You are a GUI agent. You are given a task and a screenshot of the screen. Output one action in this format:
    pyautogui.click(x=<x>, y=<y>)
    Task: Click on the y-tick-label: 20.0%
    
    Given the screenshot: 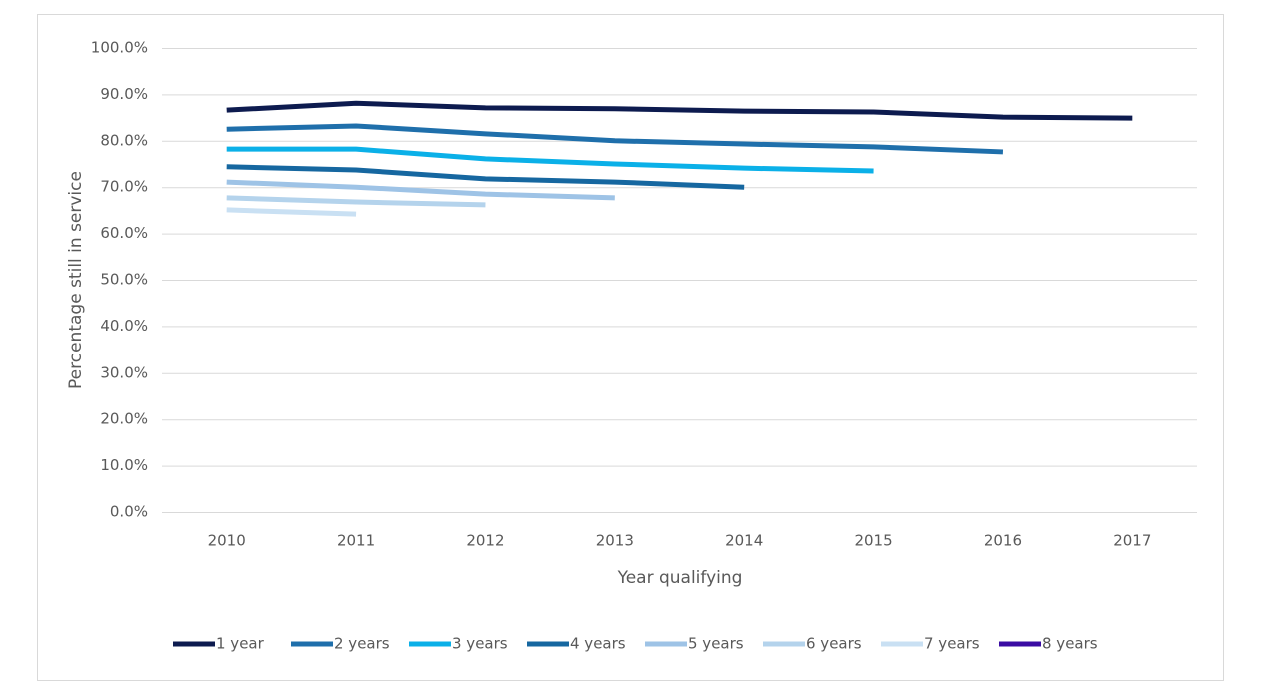 What is the action you would take?
    pyautogui.click(x=124, y=419)
    